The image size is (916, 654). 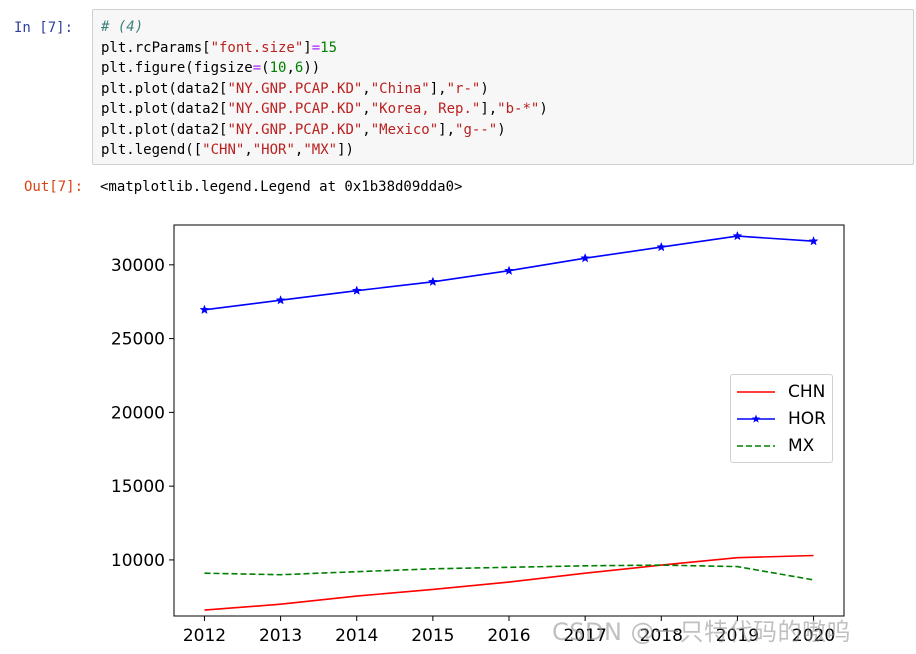 What do you see at coordinates (177, 68) in the screenshot?
I see `code-token: plt.figure(figsize` at bounding box center [177, 68].